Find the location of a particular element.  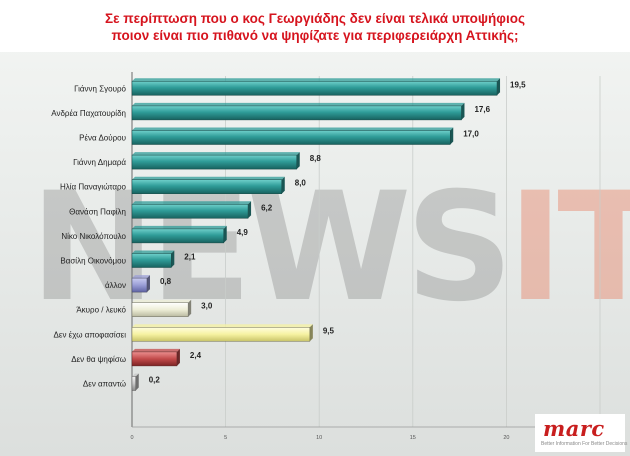

x-tick-label: 20 is located at coordinates (506, 438).